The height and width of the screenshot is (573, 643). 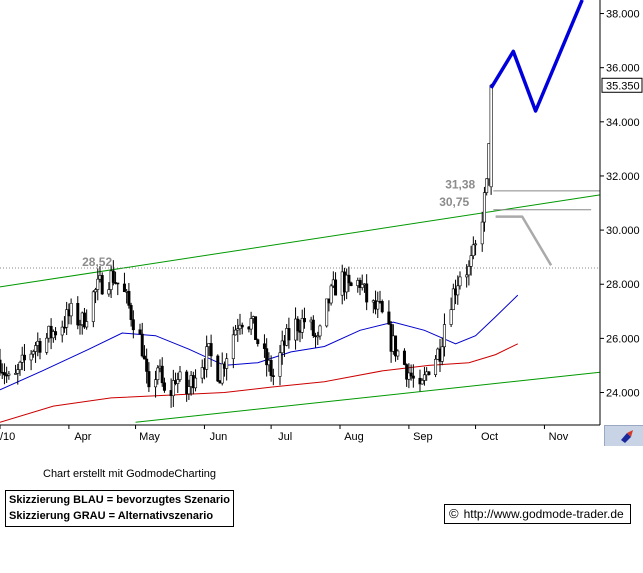 What do you see at coordinates (354, 437) in the screenshot?
I see `x-tick-label-6: Aug` at bounding box center [354, 437].